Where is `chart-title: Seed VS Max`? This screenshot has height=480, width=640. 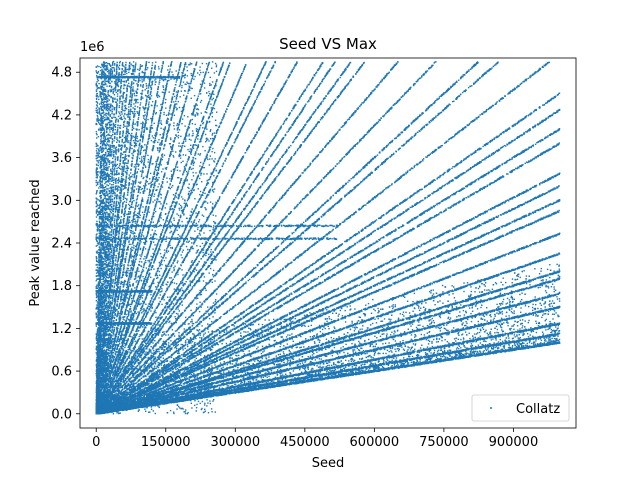 chart-title: Seed VS Max is located at coordinates (328, 44).